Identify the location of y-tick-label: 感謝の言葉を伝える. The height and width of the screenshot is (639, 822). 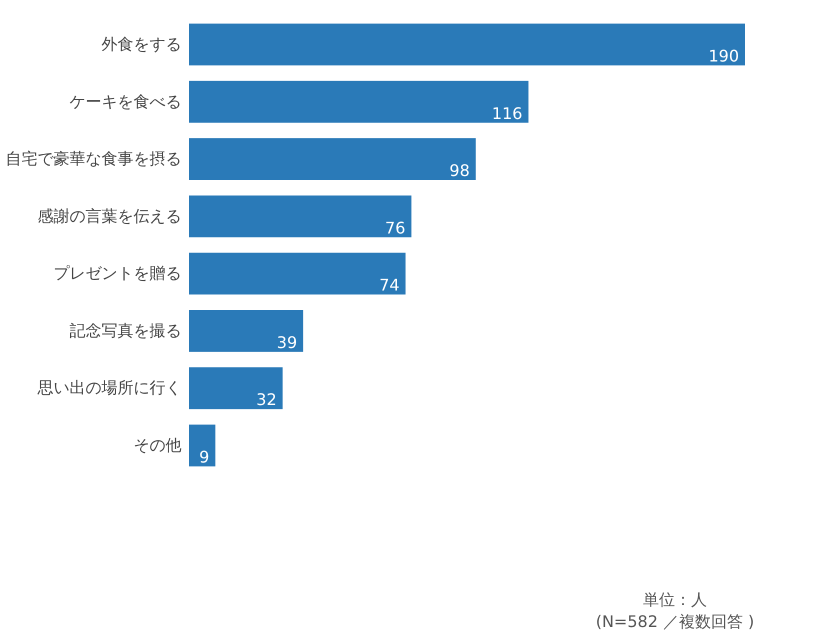
(110, 216).